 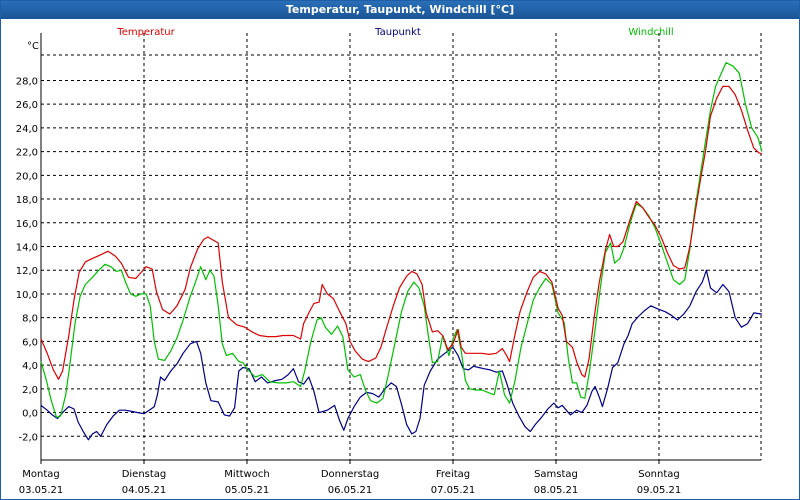 What do you see at coordinates (30, 390) in the screenshot?
I see `y-tick-label: 2,0` at bounding box center [30, 390].